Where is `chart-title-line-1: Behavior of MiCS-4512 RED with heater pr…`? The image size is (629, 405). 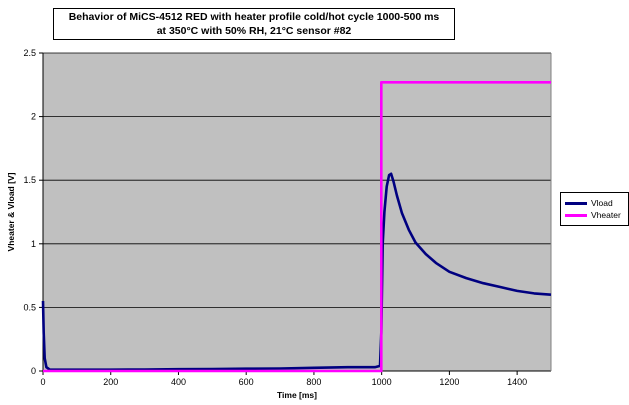
chart-title-line-1: Behavior of MiCS-4512 RED with heater pr… is located at coordinates (254, 17).